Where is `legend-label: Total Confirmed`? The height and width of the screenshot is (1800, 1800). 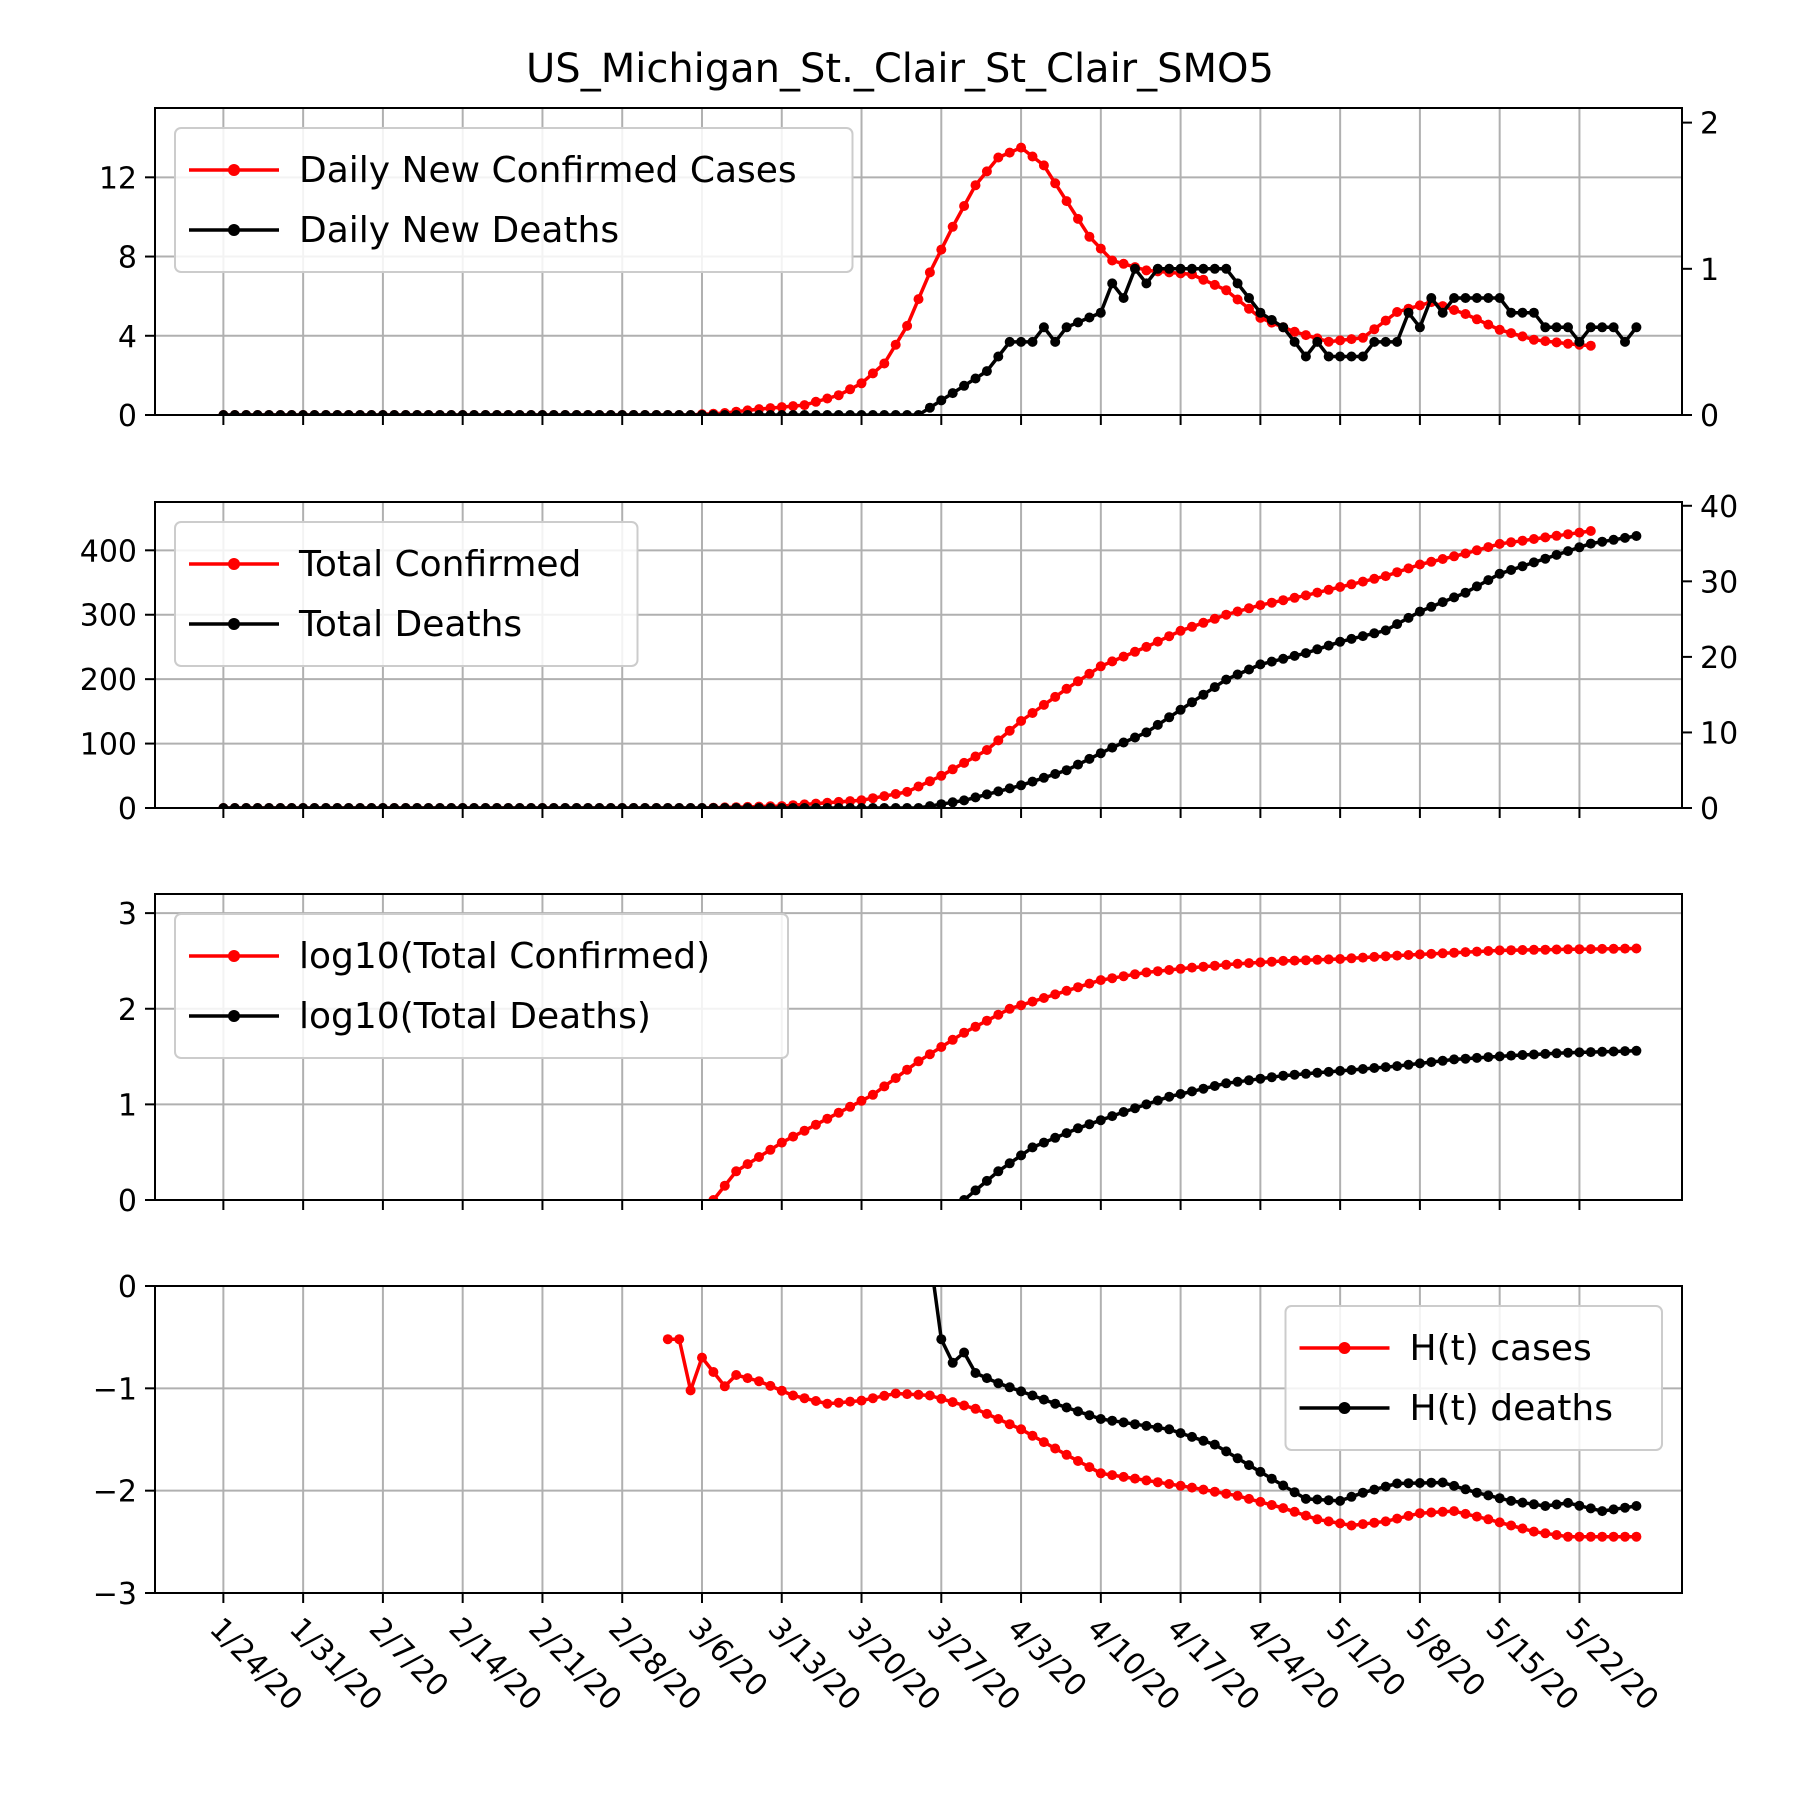
legend-label: Total Confirmed is located at coordinates (439, 564).